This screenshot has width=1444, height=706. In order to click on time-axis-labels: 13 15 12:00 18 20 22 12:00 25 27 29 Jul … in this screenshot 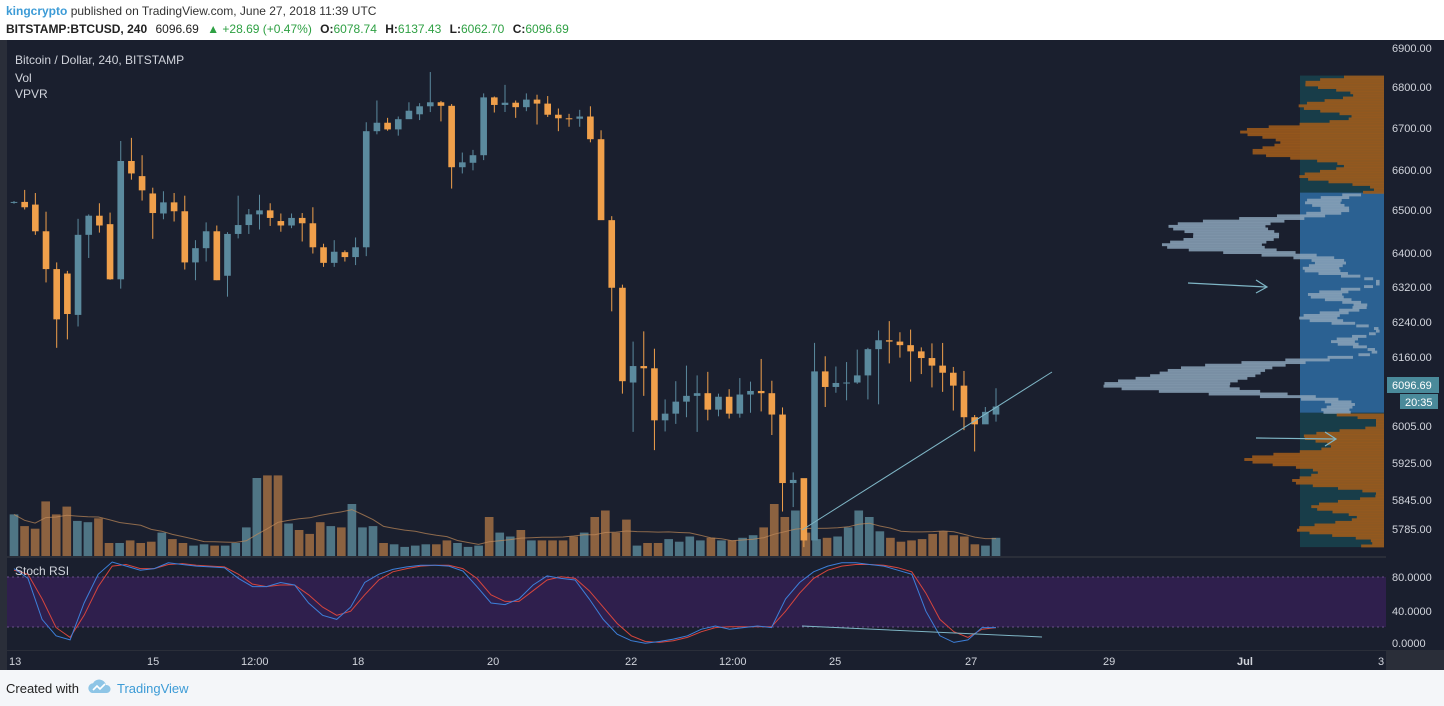, I will do `click(696, 662)`.